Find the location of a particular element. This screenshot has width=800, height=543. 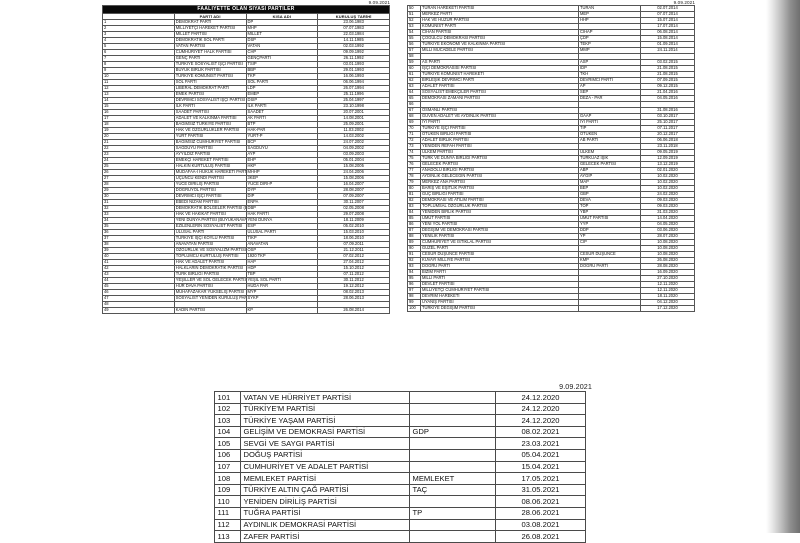

table-row: 101 VATAN VE HÜRRİYET PARTİSİ 24.12.2020 is located at coordinates (400, 397).